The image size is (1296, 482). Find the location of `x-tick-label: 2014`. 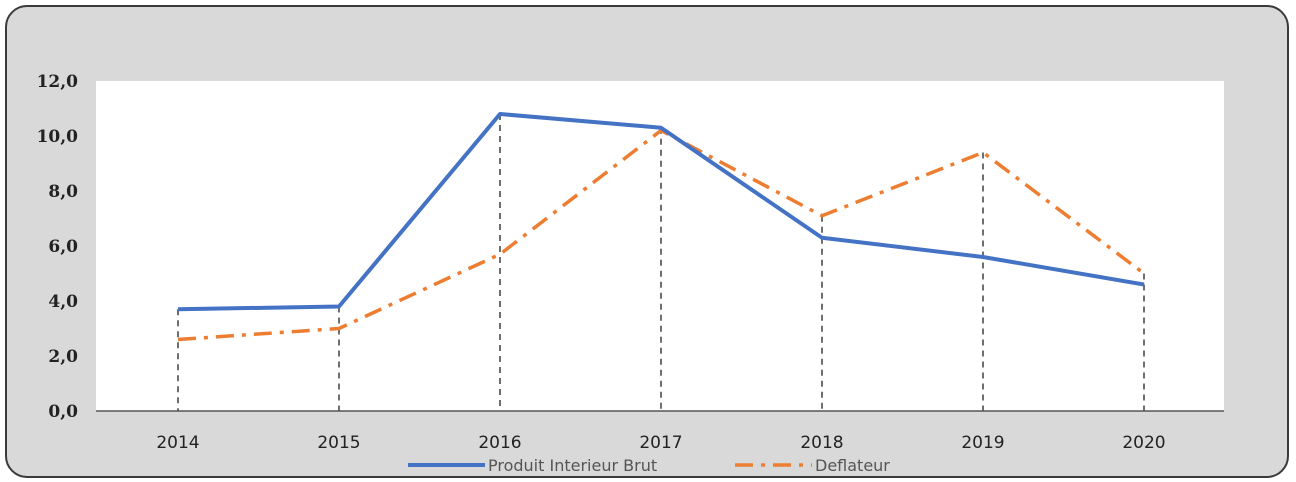

x-tick-label: 2014 is located at coordinates (177, 443).